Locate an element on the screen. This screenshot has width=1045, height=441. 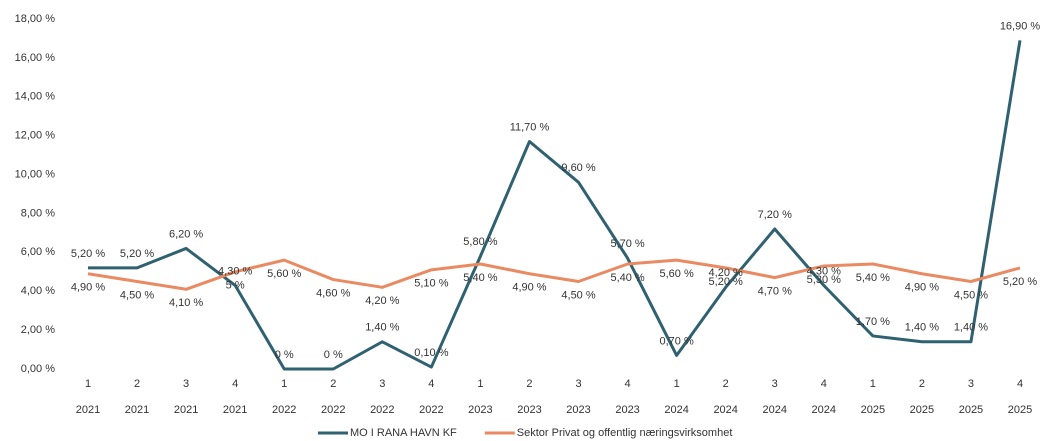
y-tick-label: 6,00 % is located at coordinates (38, 252).